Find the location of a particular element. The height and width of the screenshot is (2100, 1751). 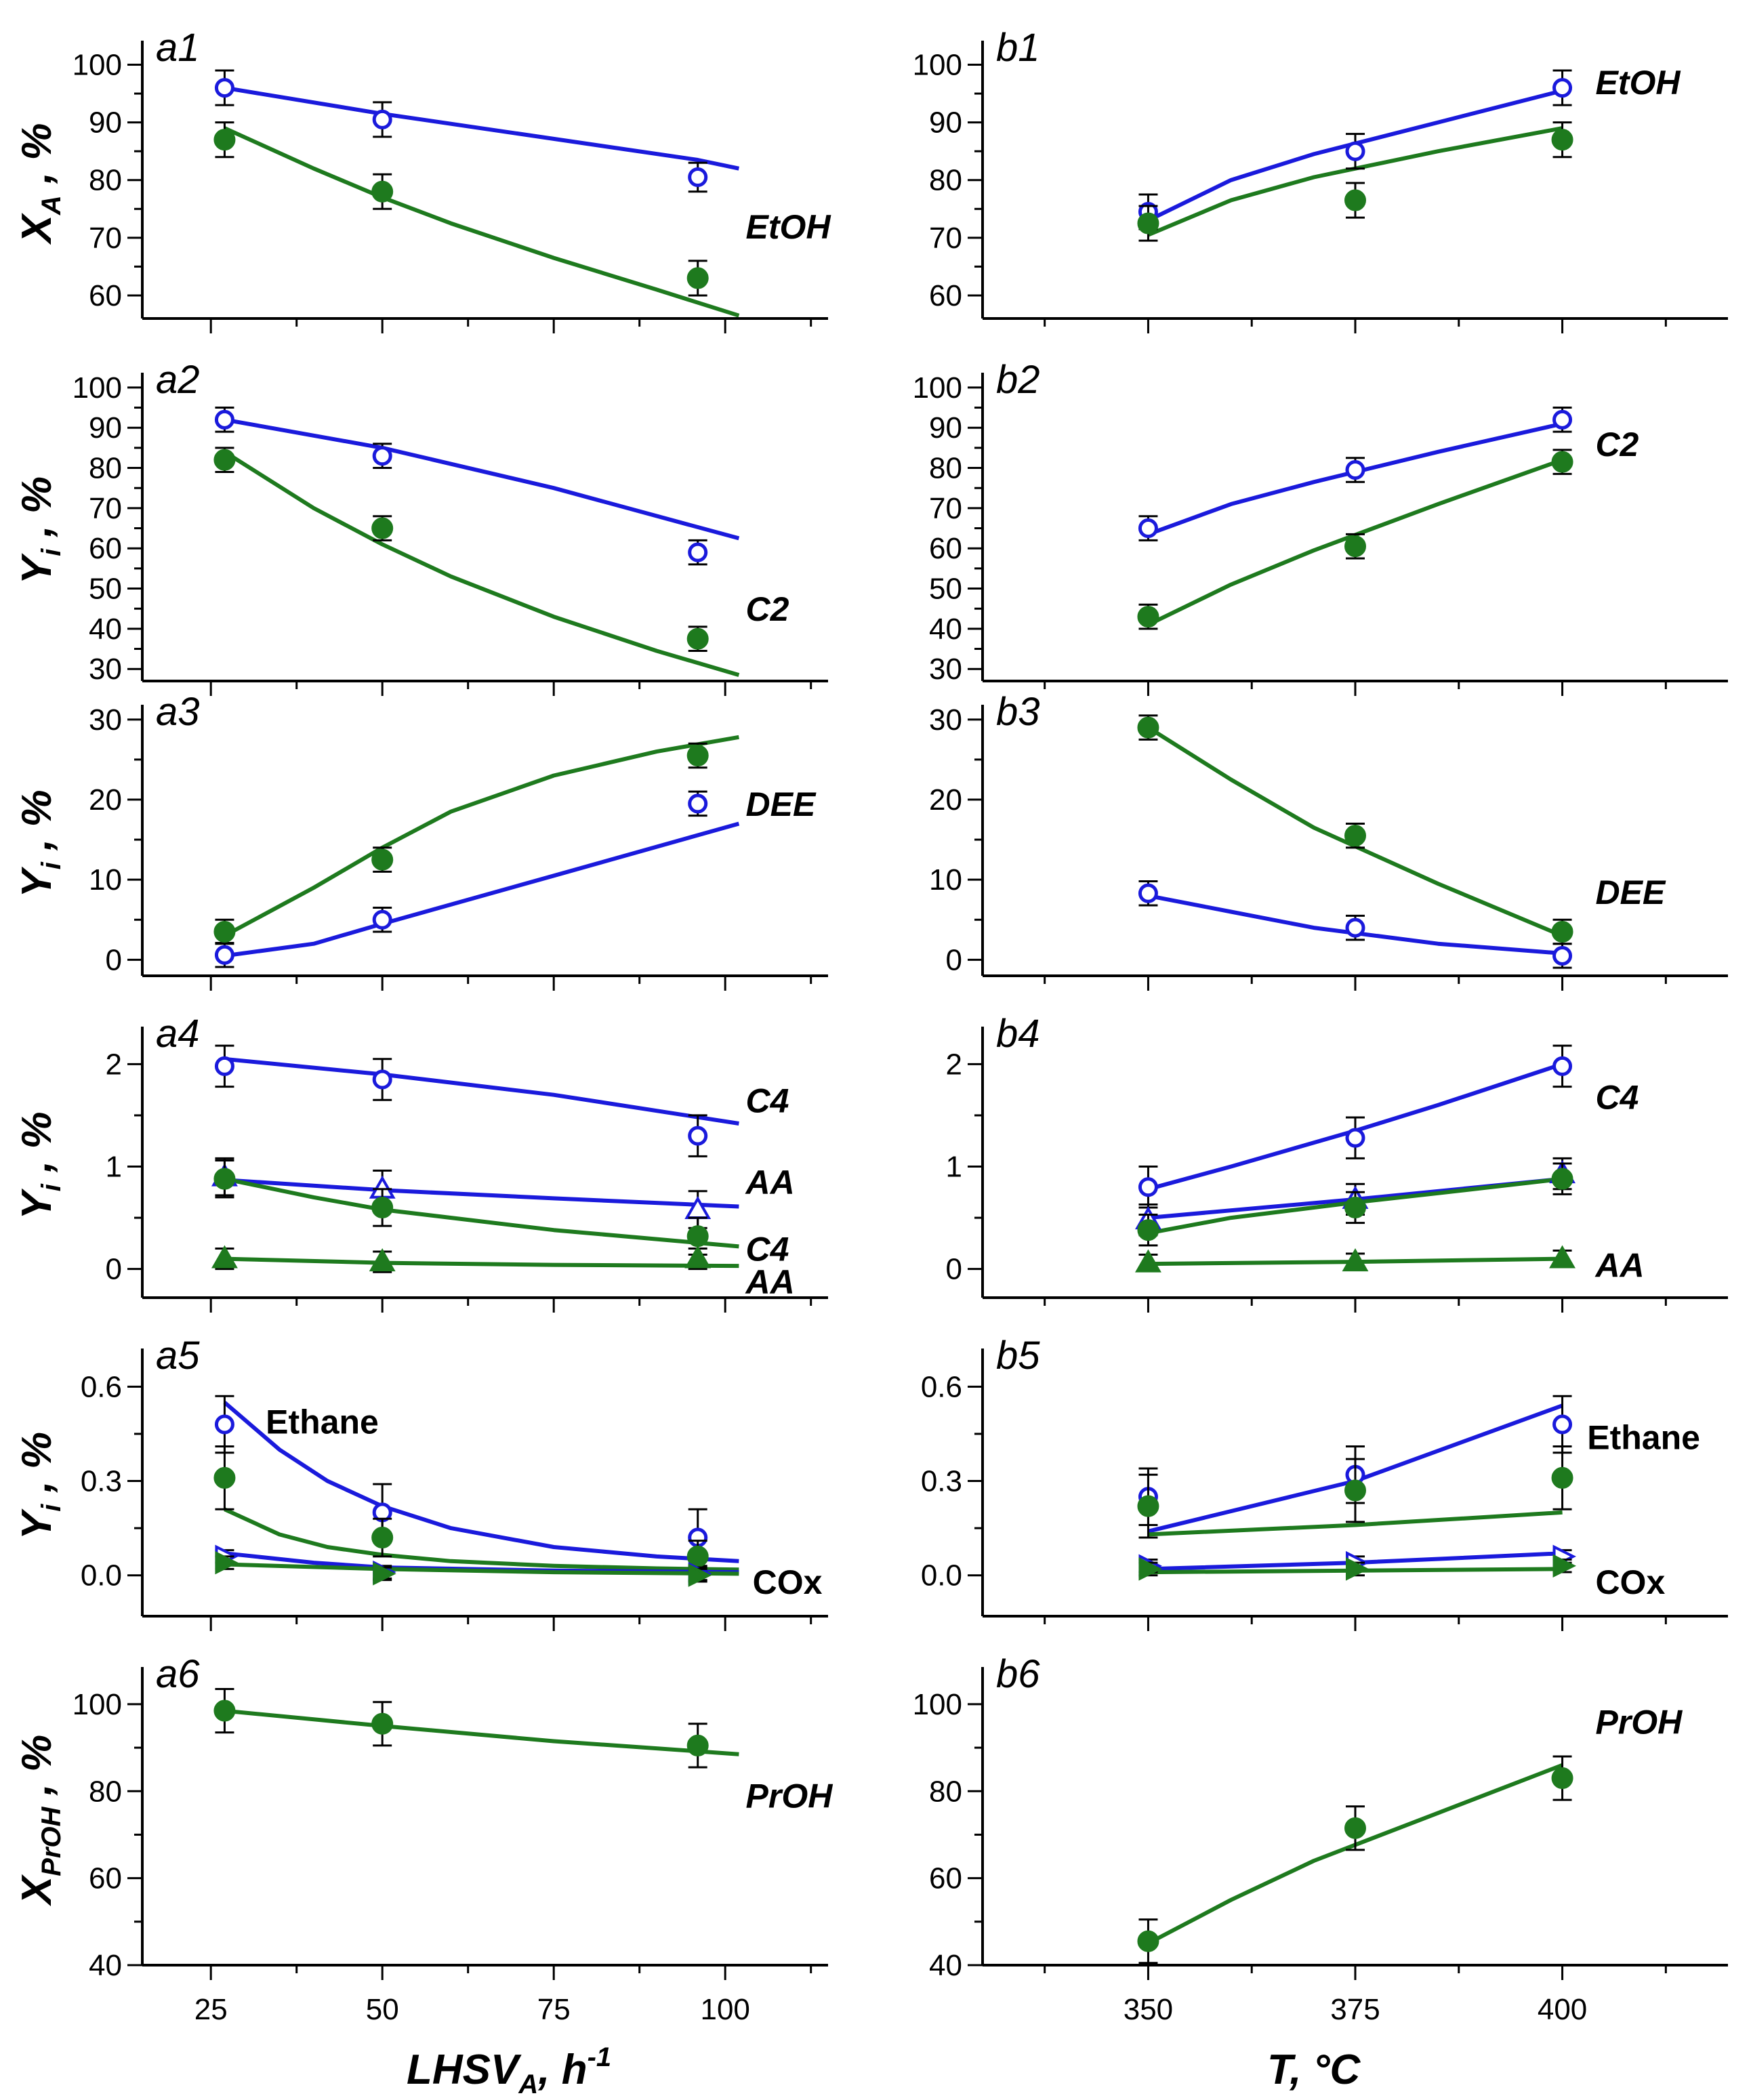

x-axis-title-right: T, °C is located at coordinates (1314, 2069).